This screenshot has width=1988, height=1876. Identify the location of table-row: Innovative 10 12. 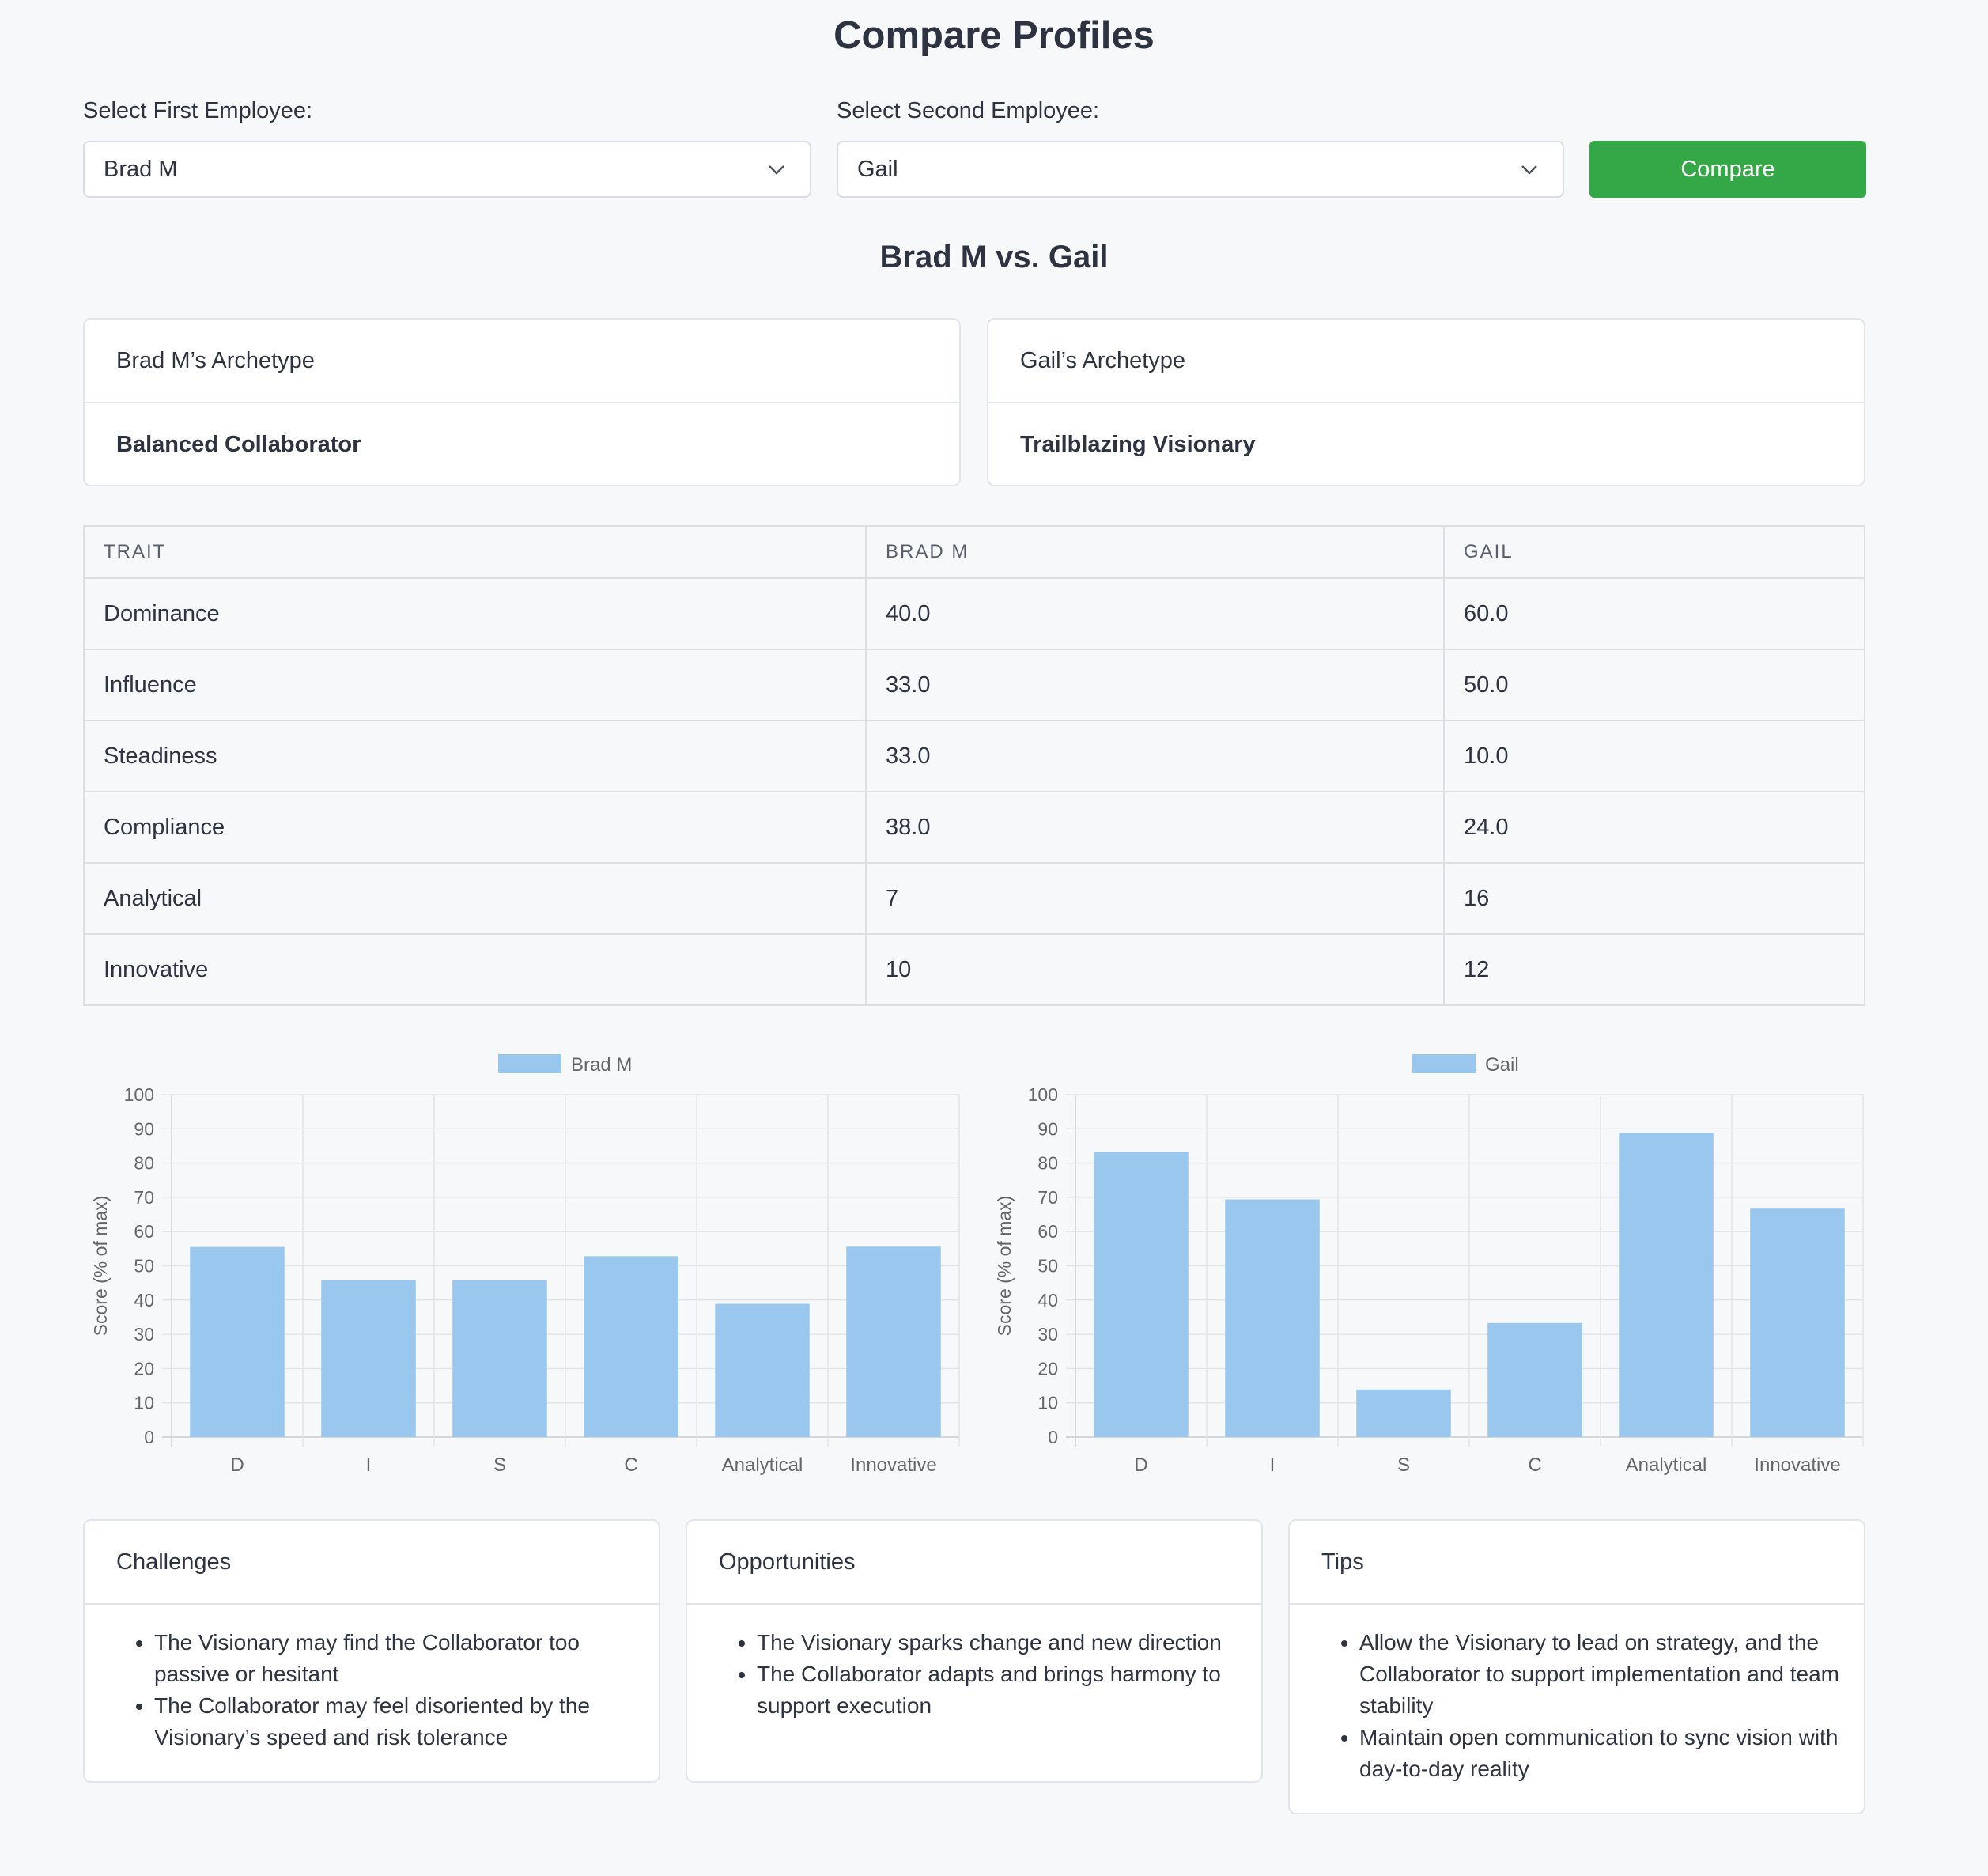
(974, 969).